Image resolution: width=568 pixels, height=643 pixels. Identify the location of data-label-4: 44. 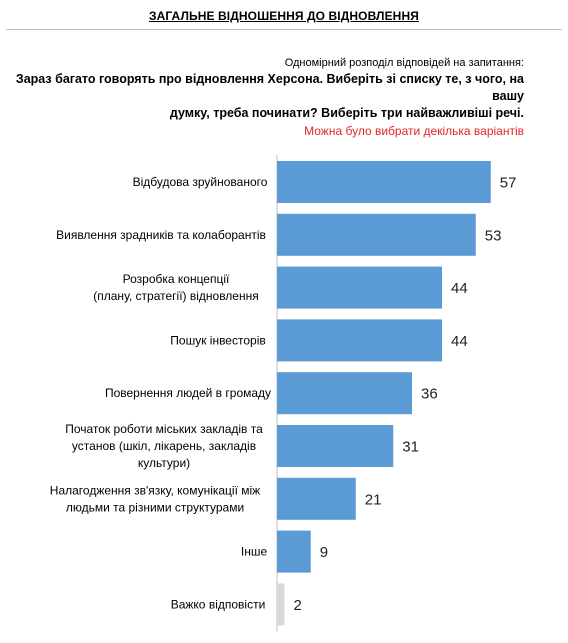
(459, 341).